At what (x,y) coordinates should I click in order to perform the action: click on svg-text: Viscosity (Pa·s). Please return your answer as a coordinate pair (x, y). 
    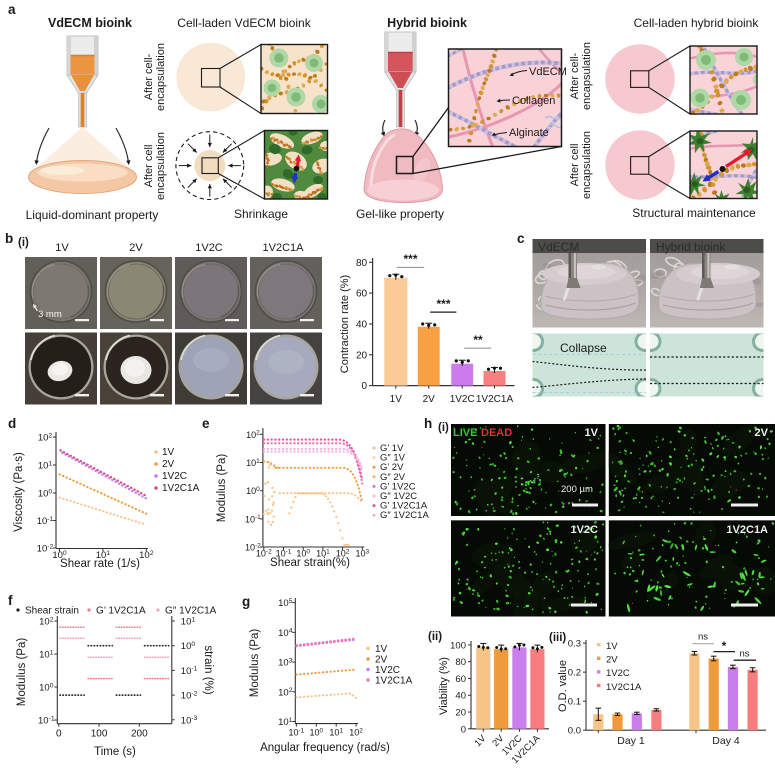
    Looking at the image, I should click on (19, 492).